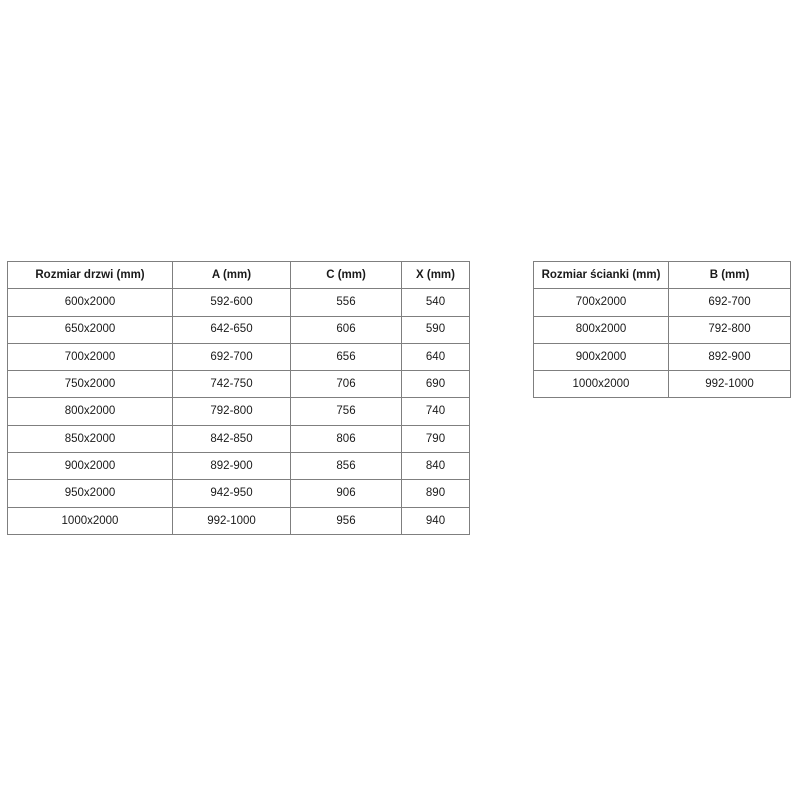  What do you see at coordinates (231, 411) in the screenshot?
I see `cell-a-value: 792-800` at bounding box center [231, 411].